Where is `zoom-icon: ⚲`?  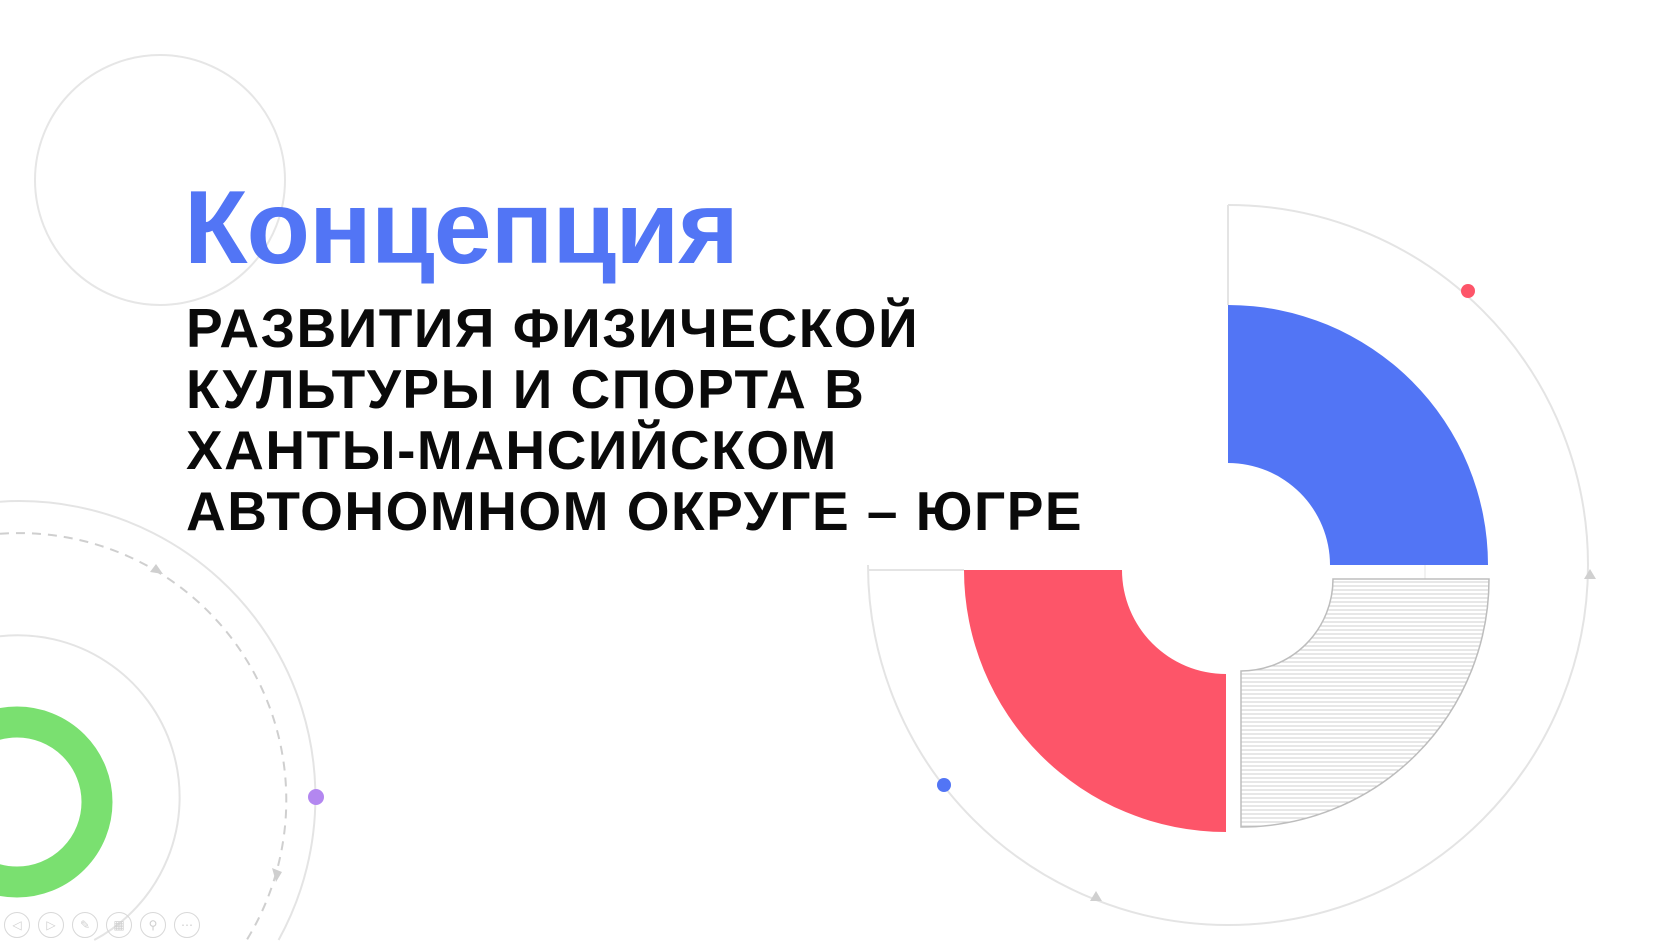 zoom-icon: ⚲ is located at coordinates (153, 925).